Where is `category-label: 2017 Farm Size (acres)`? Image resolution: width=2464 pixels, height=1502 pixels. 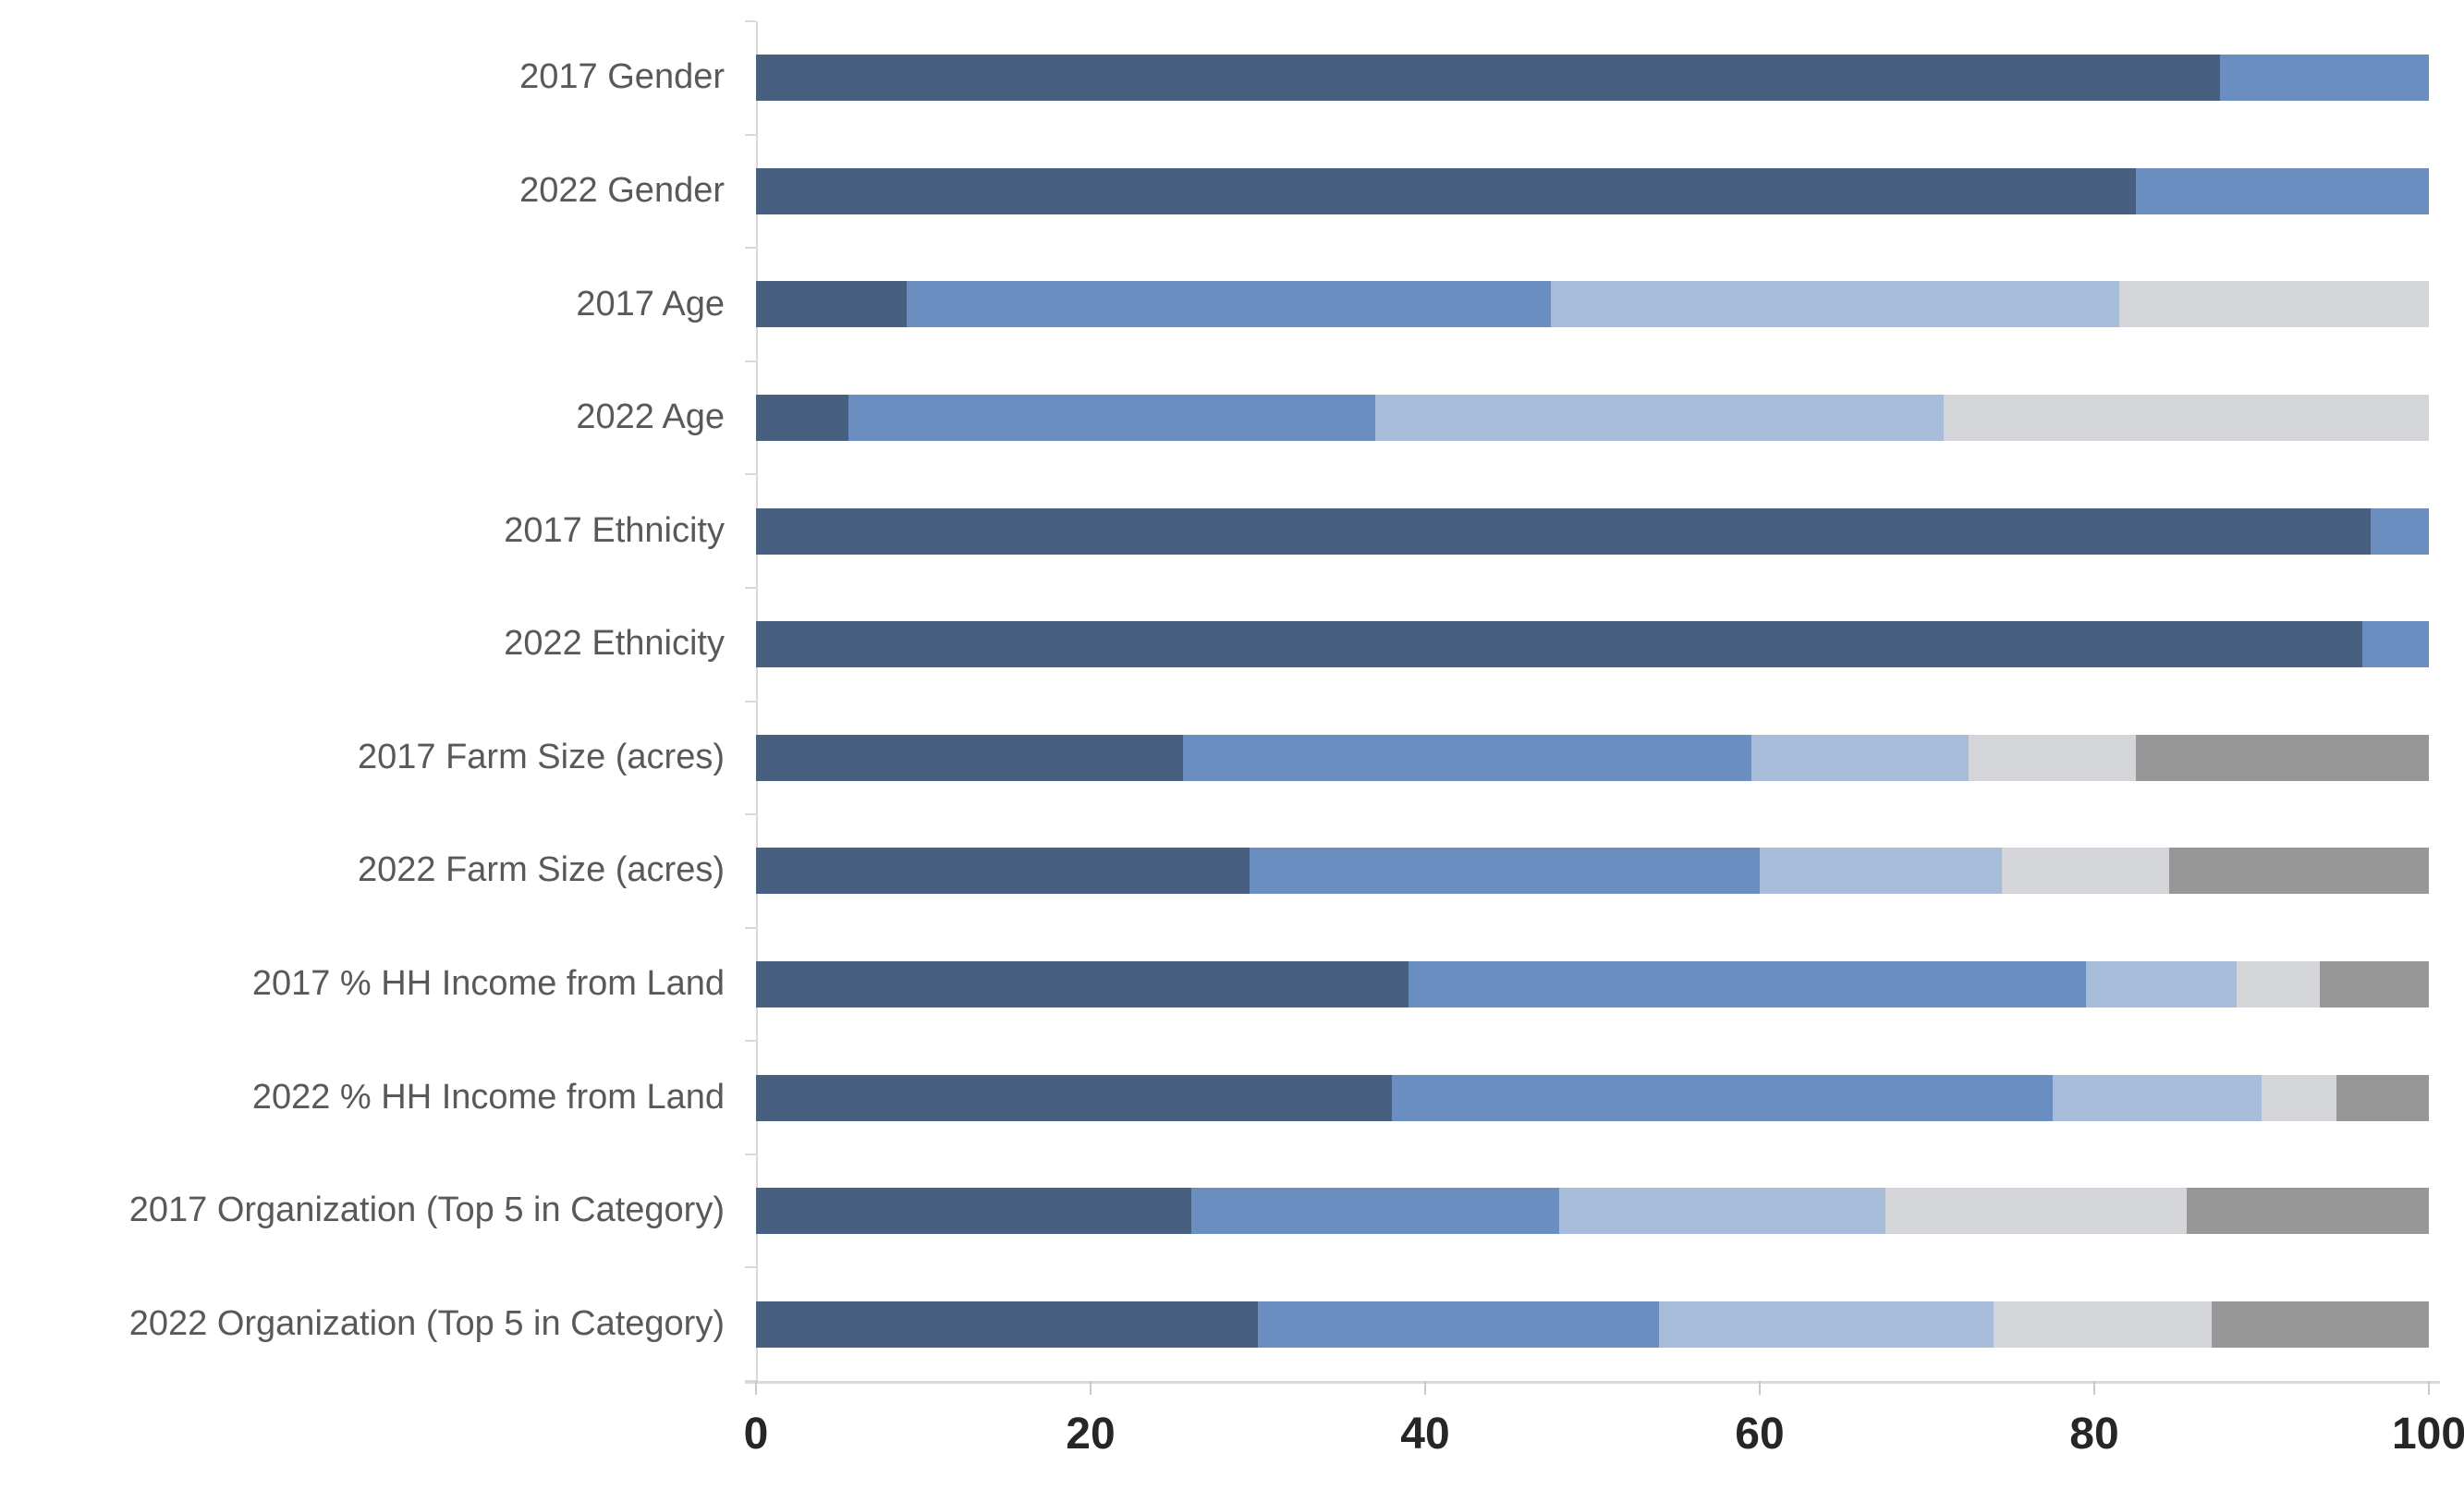 category-label: 2017 Farm Size (acres) is located at coordinates (541, 756).